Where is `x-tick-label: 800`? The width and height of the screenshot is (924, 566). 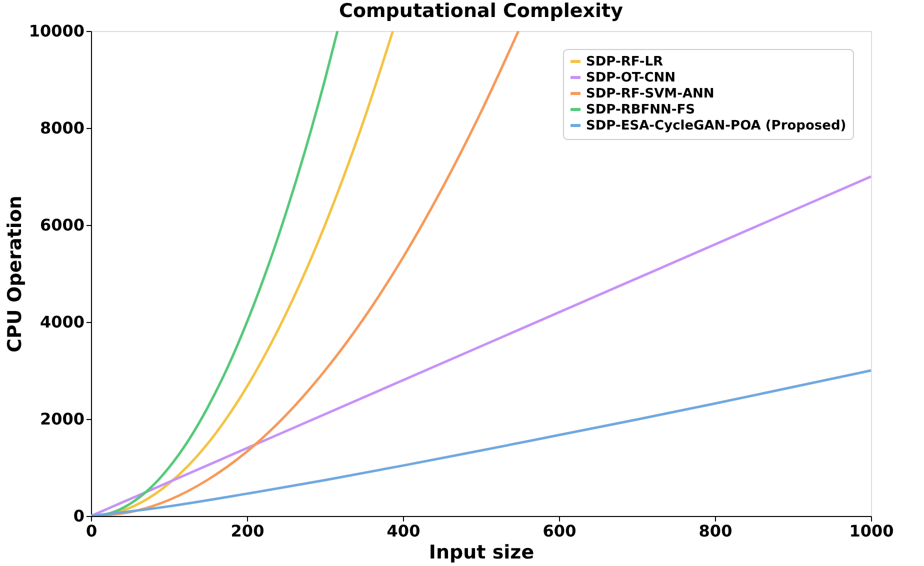 x-tick-label: 800 is located at coordinates (715, 531).